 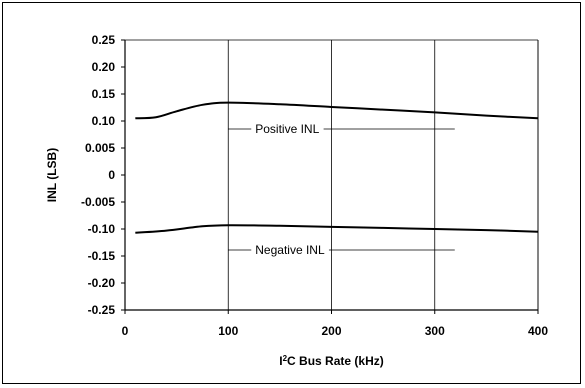 I want to click on y-tick-label: 0.15, so click(x=104, y=94).